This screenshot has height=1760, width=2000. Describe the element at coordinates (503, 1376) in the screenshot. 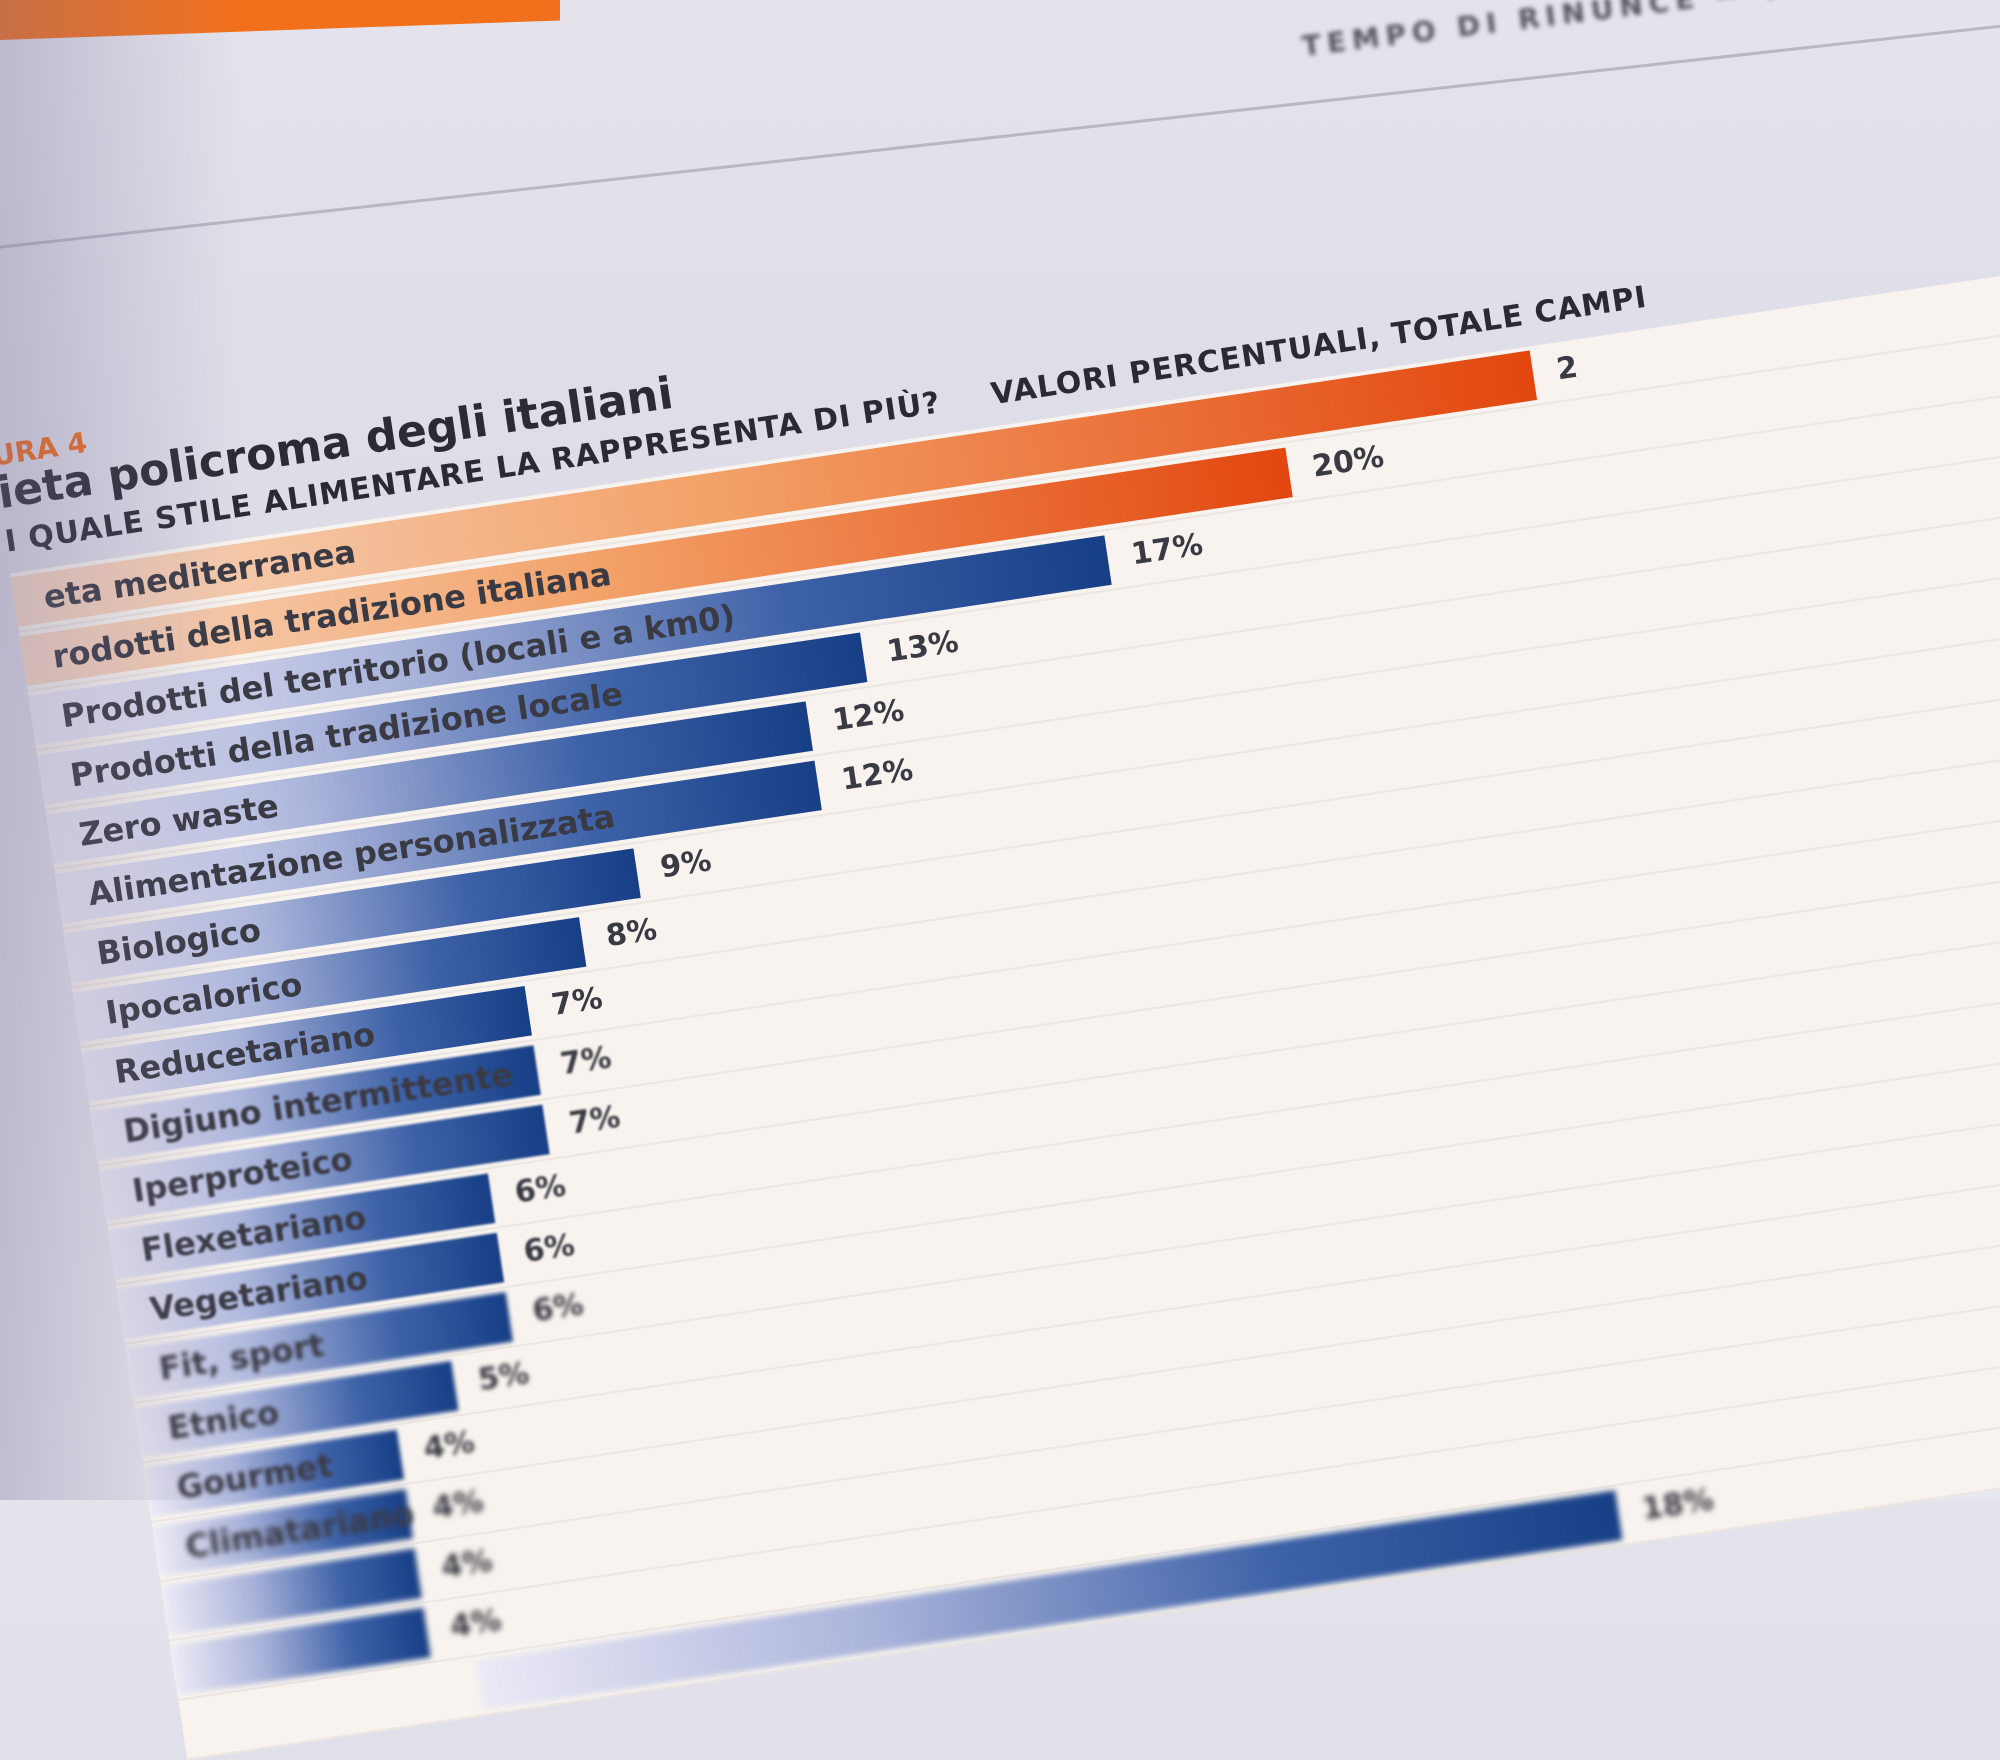

I see `value-label: 5%` at that location.